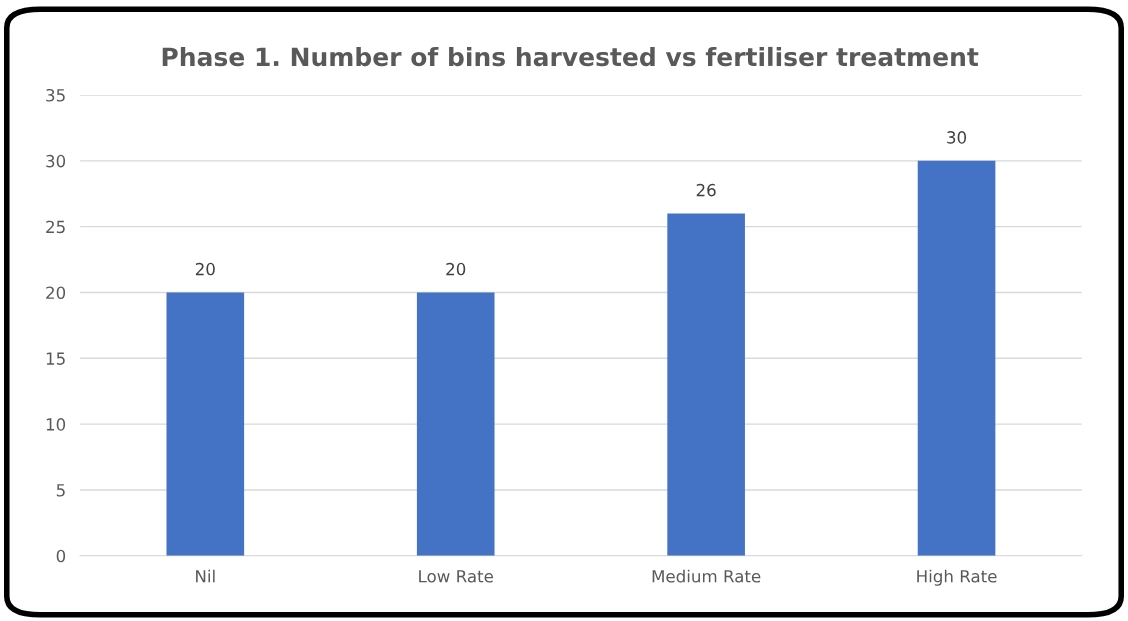 This screenshot has height=621, width=1128. Describe the element at coordinates (61, 556) in the screenshot. I see `y-tick-label: 0` at that location.